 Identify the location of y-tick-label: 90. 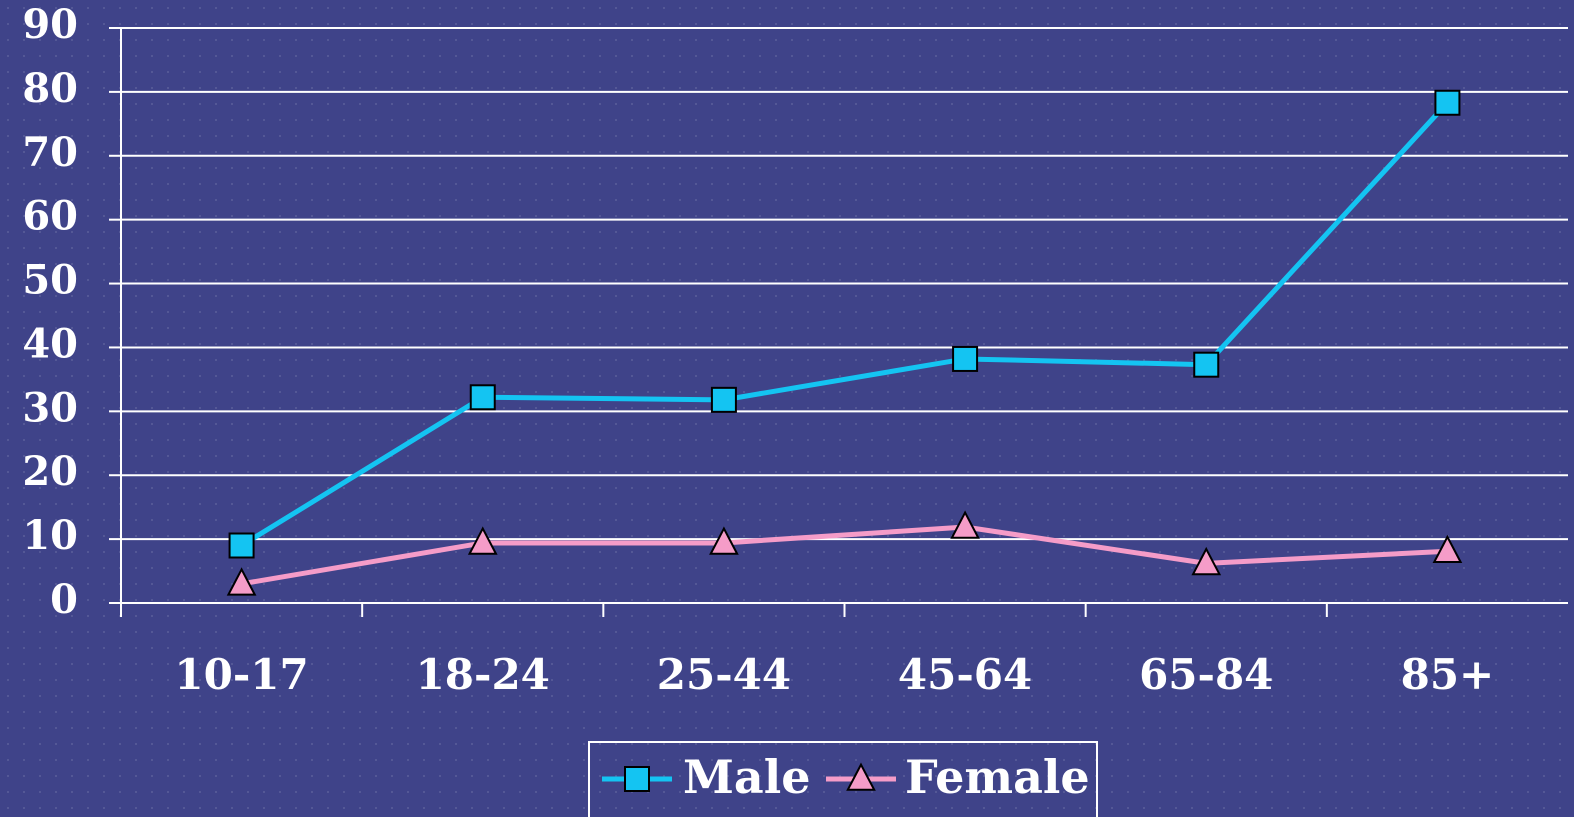
(50, 24).